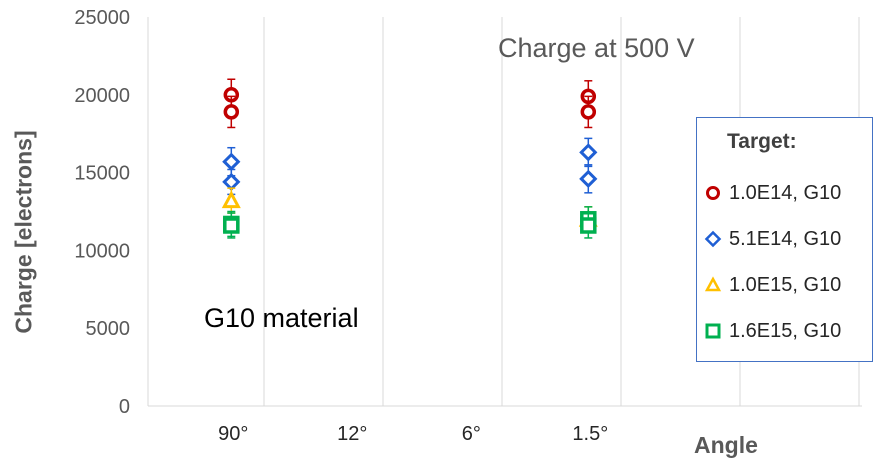 This screenshot has width=876, height=464. Describe the element at coordinates (352, 434) in the screenshot. I see `x-tick-label: 12°` at that location.